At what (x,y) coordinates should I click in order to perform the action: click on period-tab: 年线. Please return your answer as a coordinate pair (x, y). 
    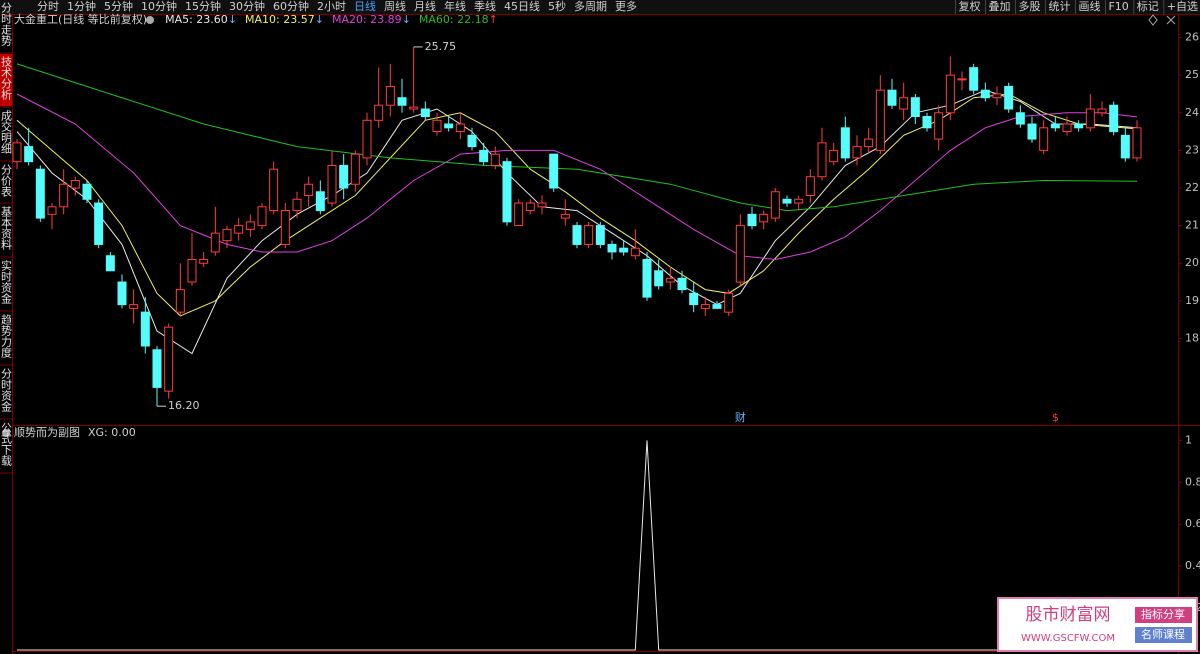
    Looking at the image, I should click on (455, 6).